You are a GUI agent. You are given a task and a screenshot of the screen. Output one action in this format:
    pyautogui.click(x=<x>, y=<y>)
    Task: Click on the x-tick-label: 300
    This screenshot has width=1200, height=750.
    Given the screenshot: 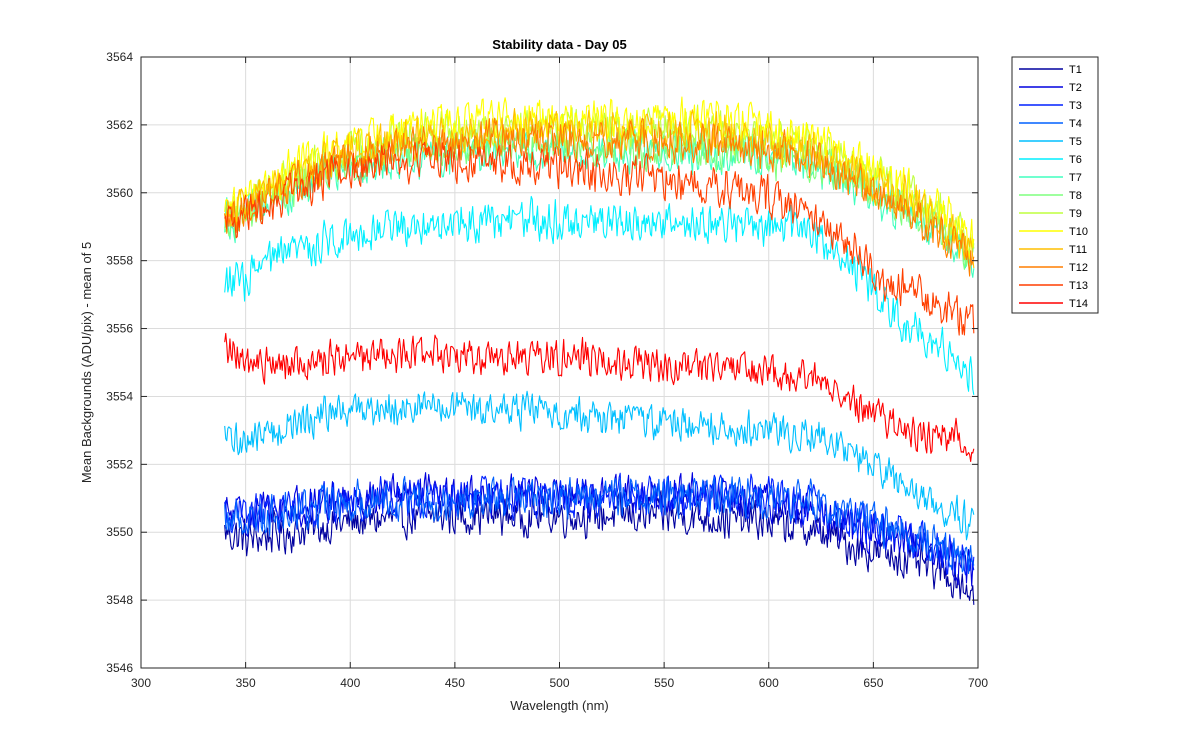 What is the action you would take?
    pyautogui.click(x=141, y=683)
    